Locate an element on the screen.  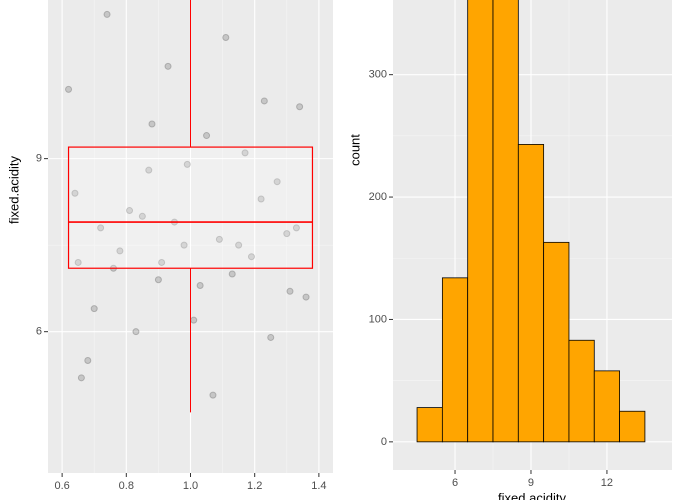
x-tick-label: 1.4 is located at coordinates (318, 486).